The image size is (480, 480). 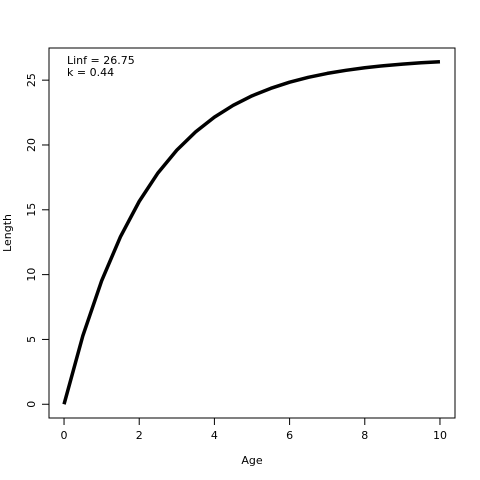 What do you see at coordinates (139, 435) in the screenshot?
I see `x-tick-label: 2` at bounding box center [139, 435].